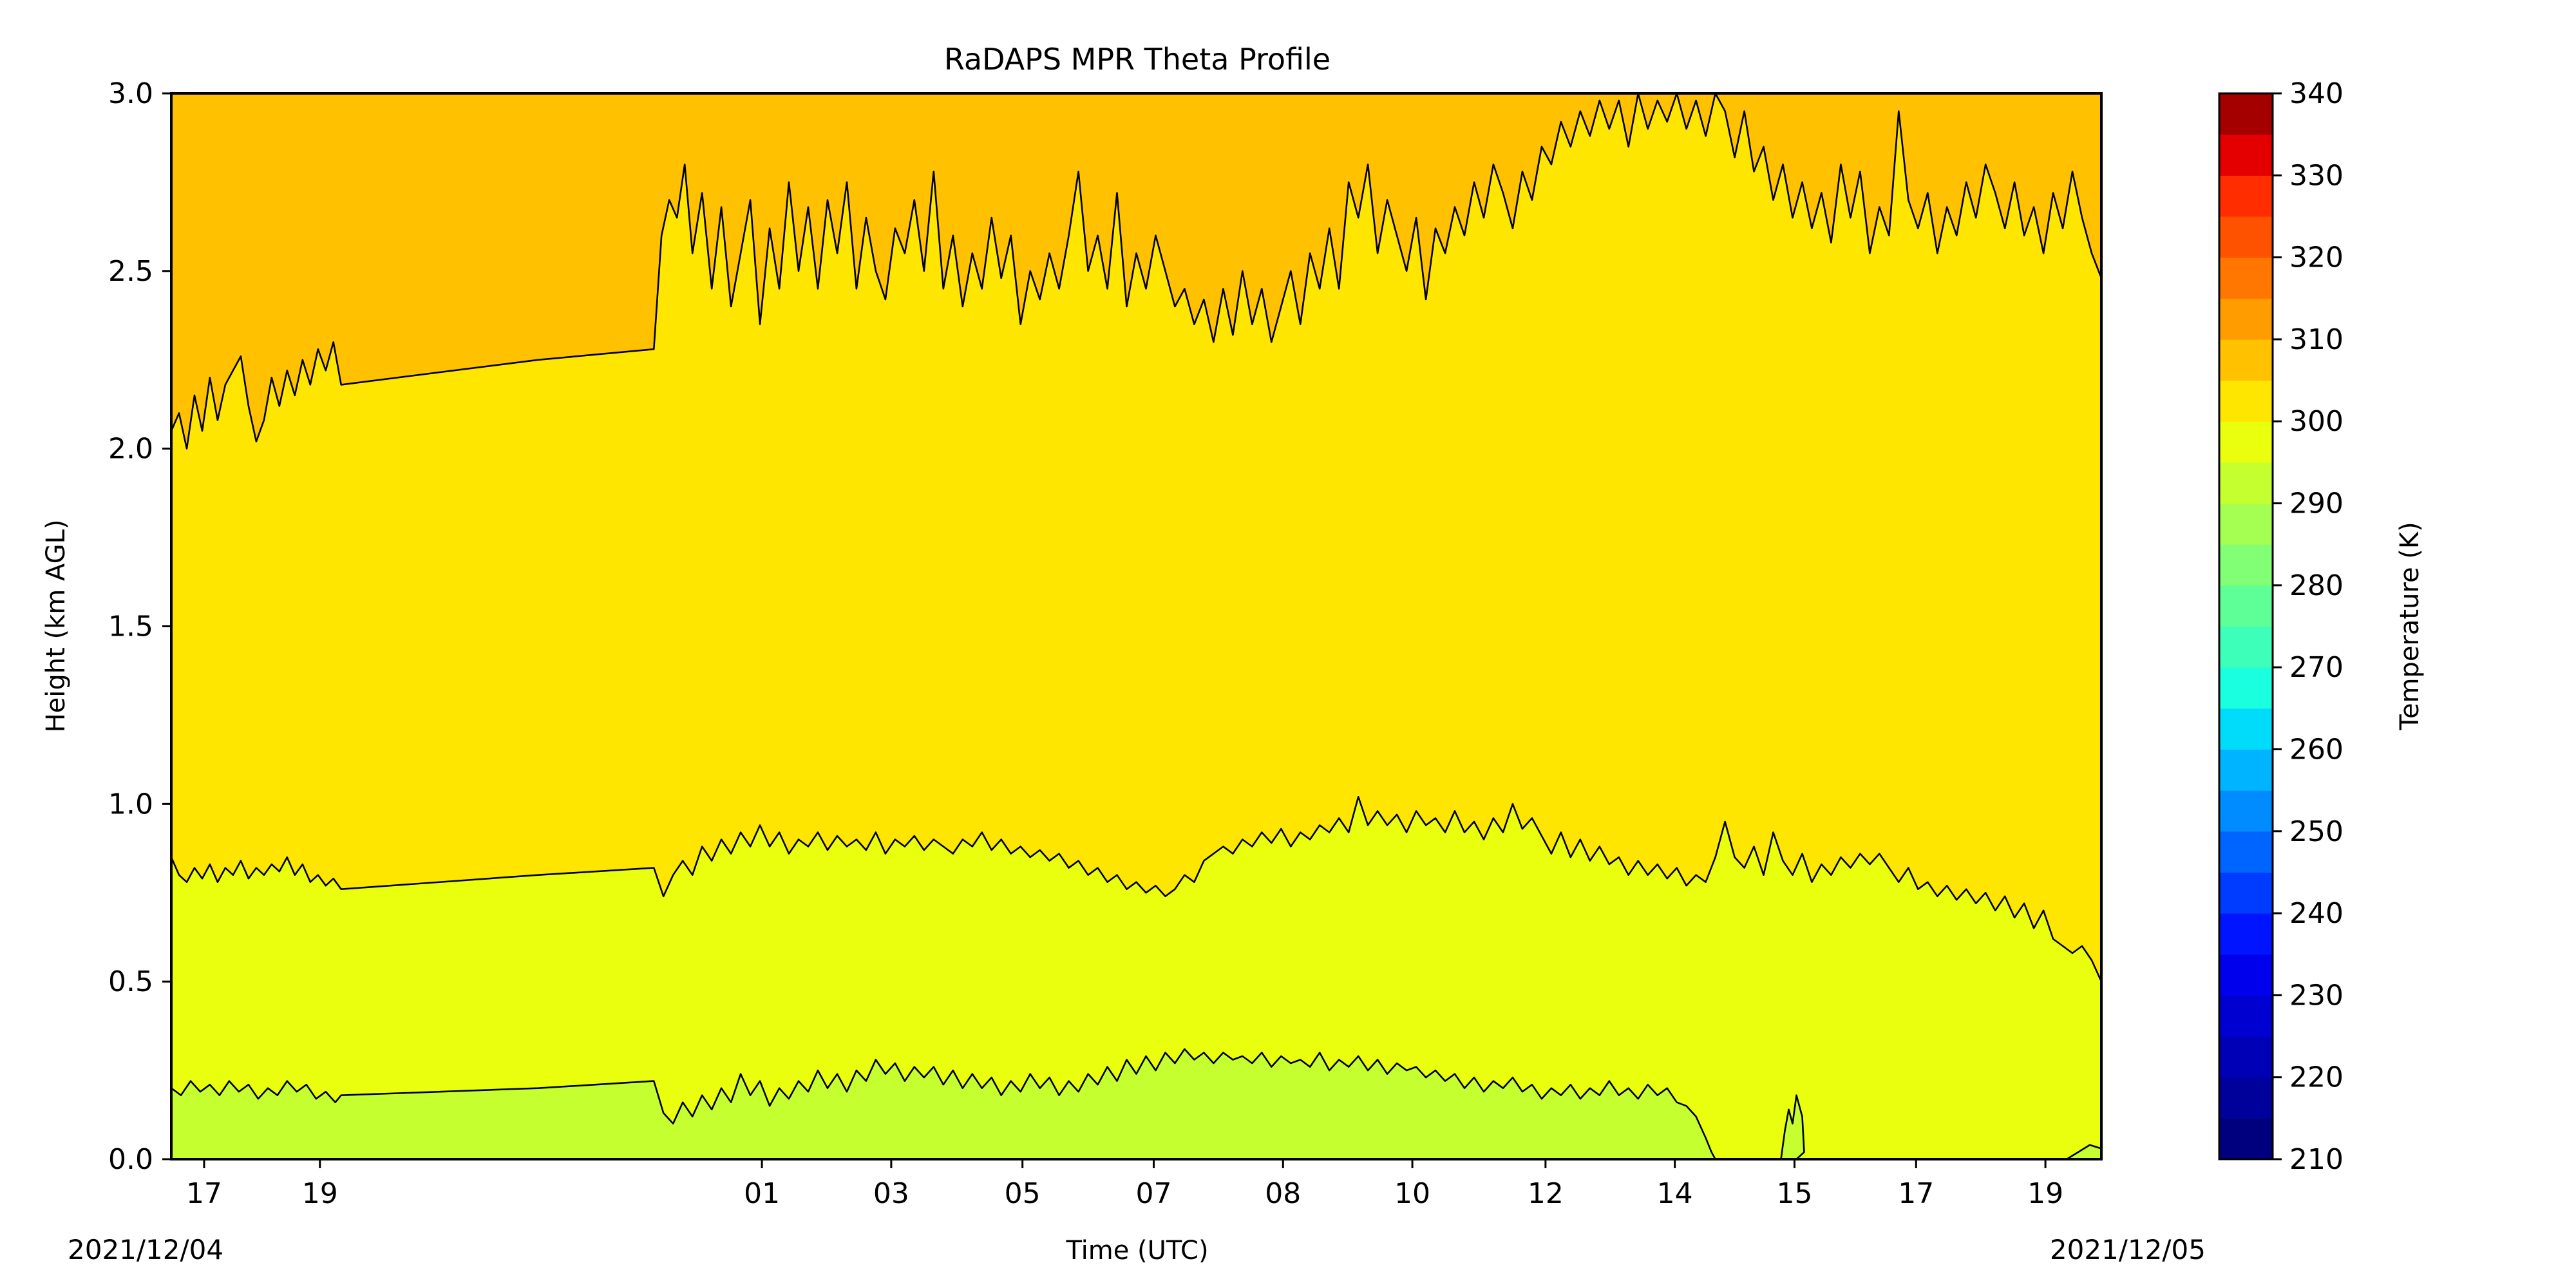 The height and width of the screenshot is (1288, 2576). I want to click on colorbar-tick-label: 250, so click(2316, 831).